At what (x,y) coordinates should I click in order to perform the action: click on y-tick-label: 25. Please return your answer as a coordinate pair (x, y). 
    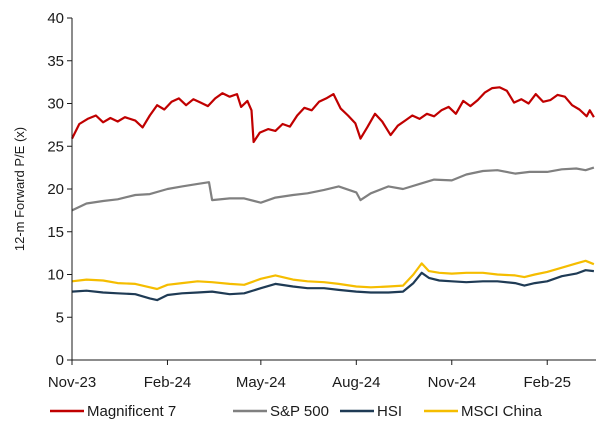
    Looking at the image, I should click on (55, 146).